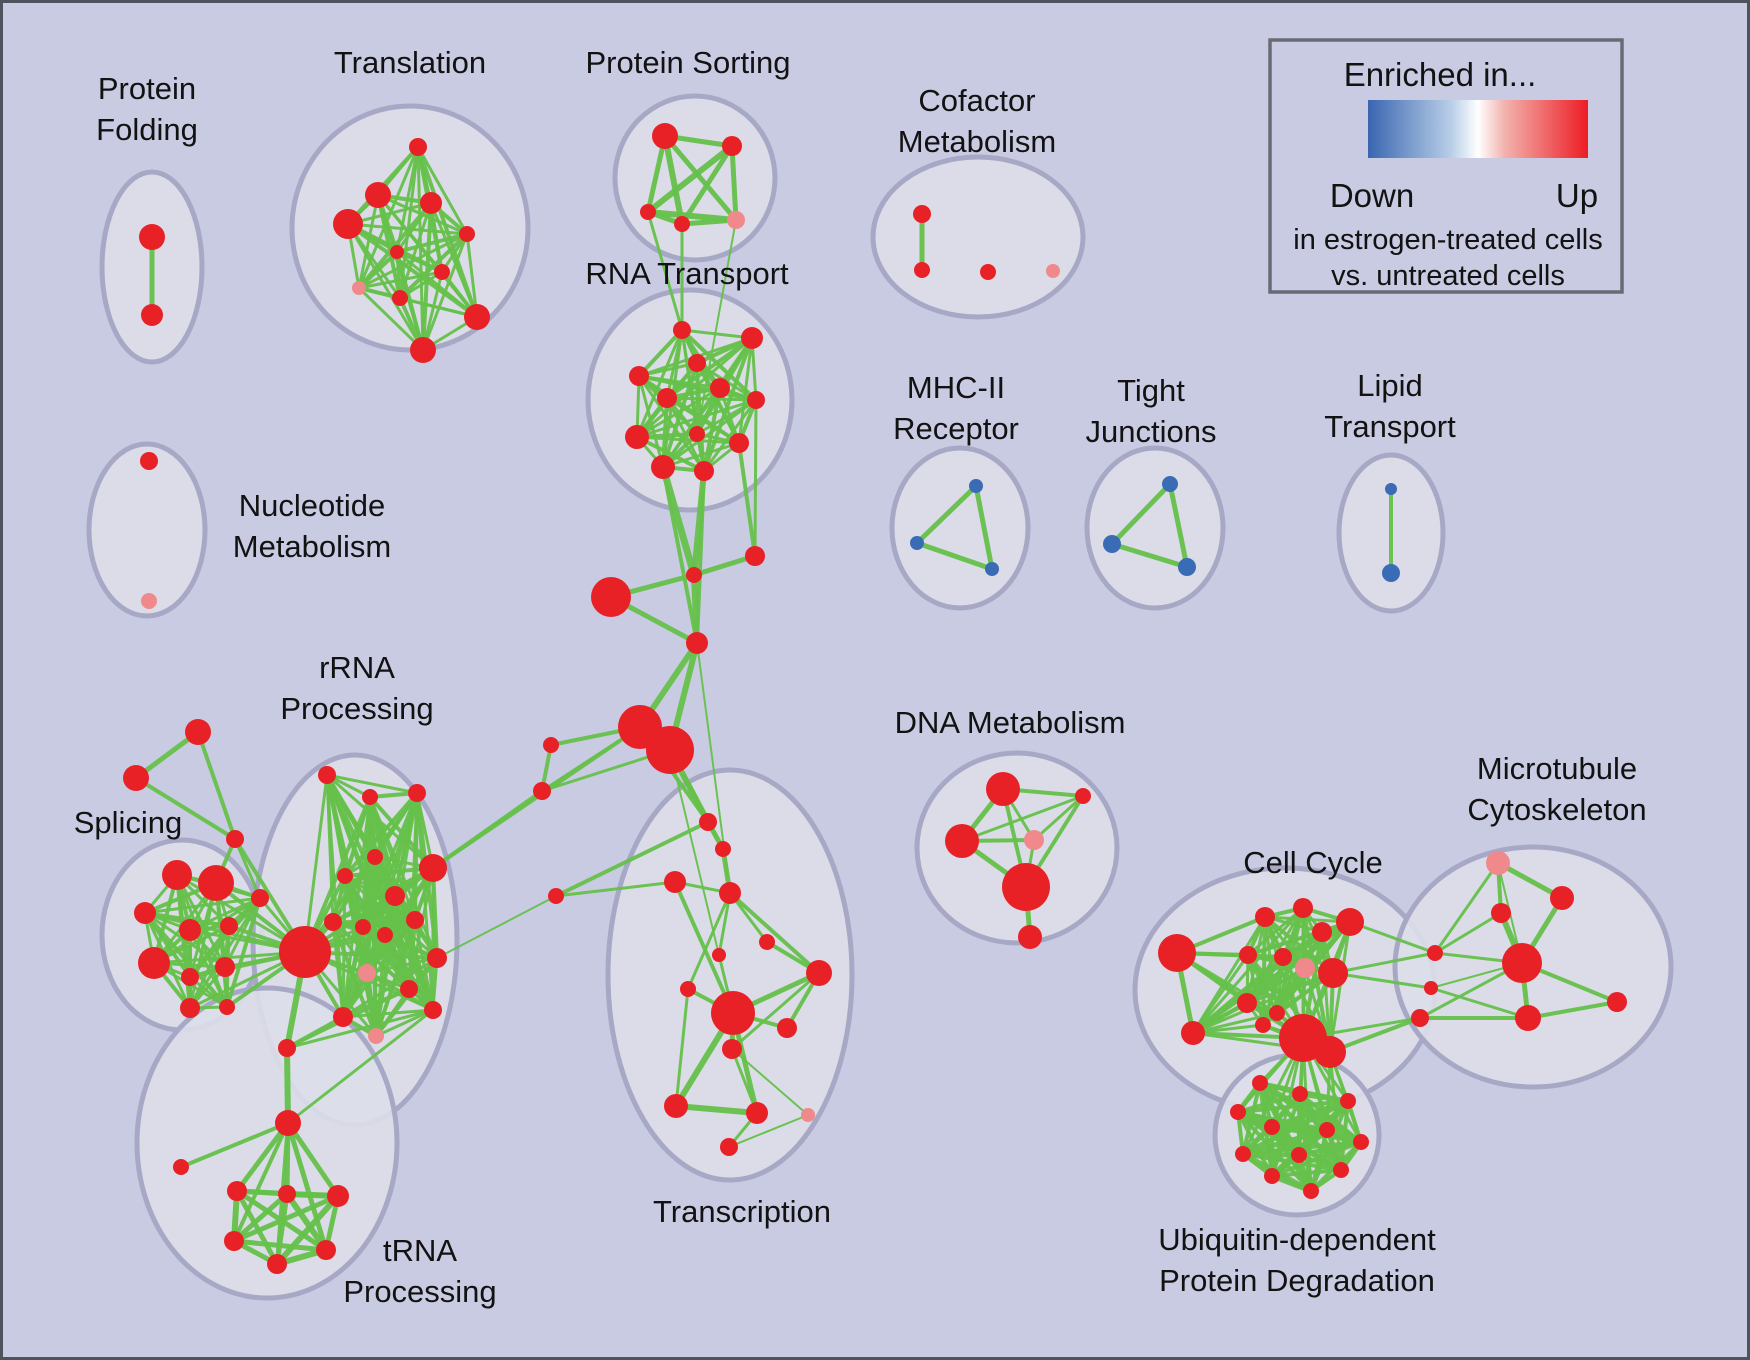  What do you see at coordinates (375, 857) in the screenshot?
I see `node-rr3` at bounding box center [375, 857].